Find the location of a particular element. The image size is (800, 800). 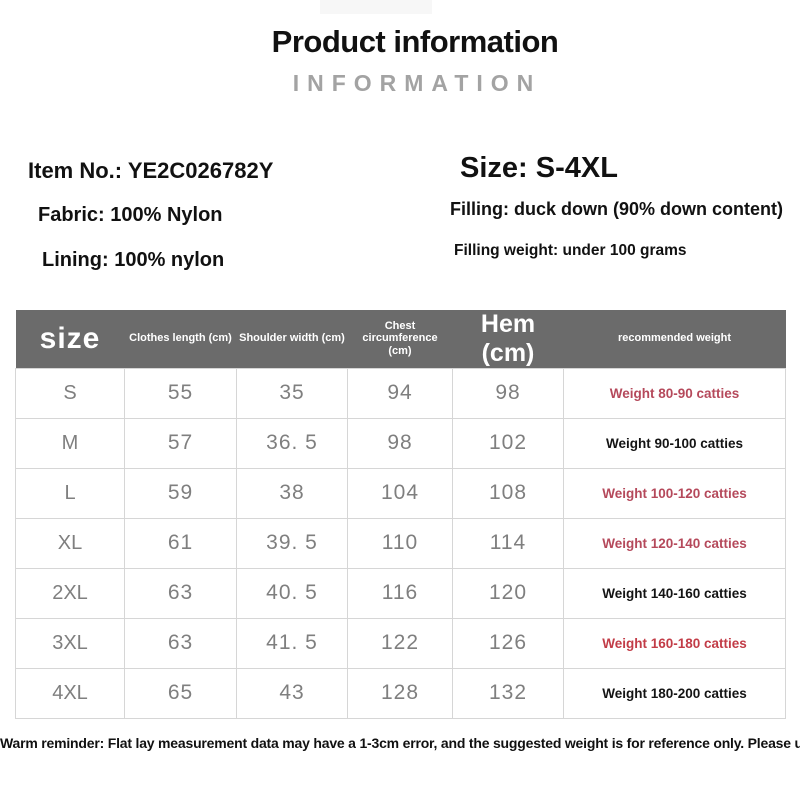

size-cell: 4XL is located at coordinates (70, 693).